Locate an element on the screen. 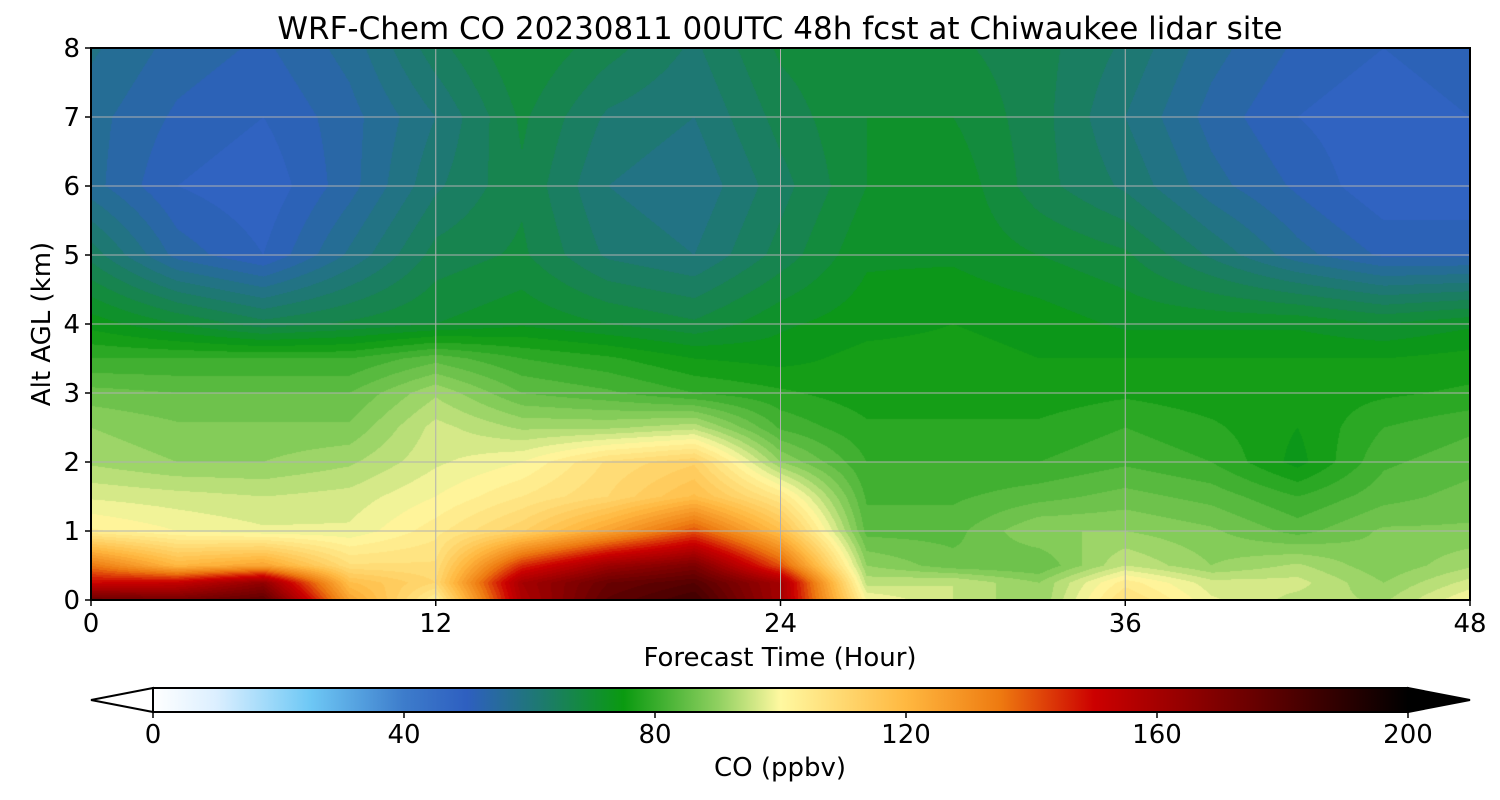 The height and width of the screenshot is (800, 1500). x-tick-label: 24 is located at coordinates (780, 624).